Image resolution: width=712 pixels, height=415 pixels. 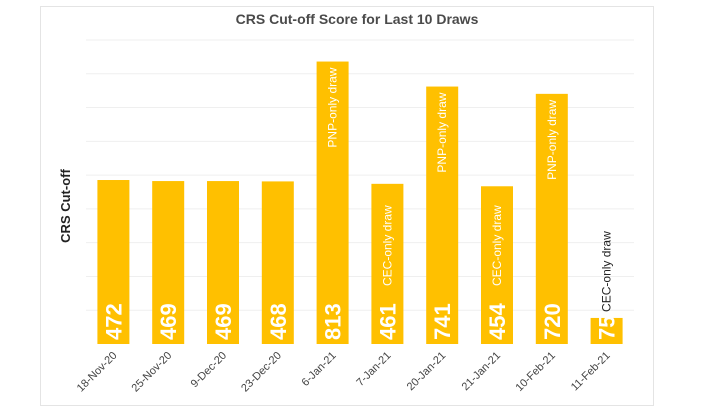 I want to click on bar-value-label: 468, so click(x=278, y=321).